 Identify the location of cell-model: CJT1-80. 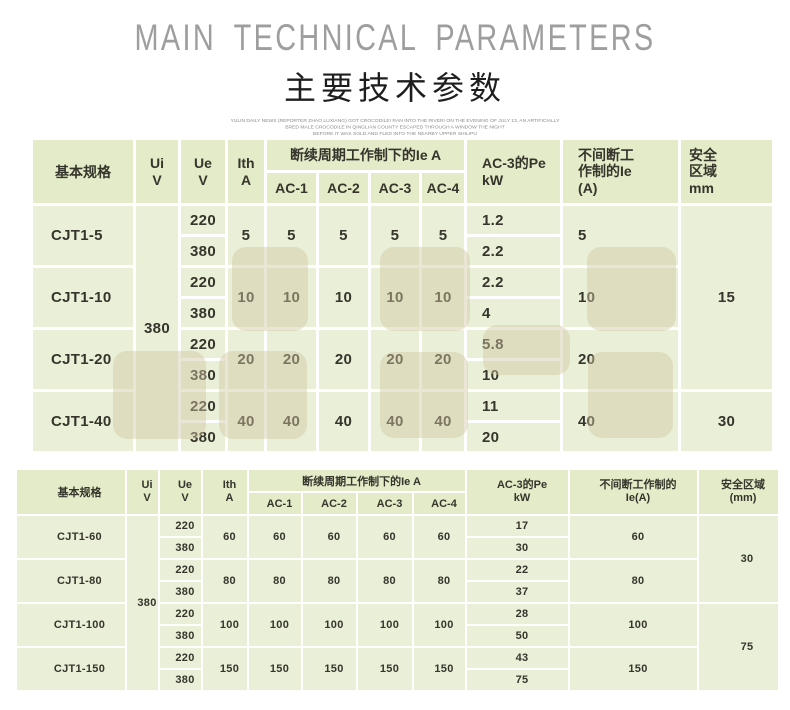
(71, 581).